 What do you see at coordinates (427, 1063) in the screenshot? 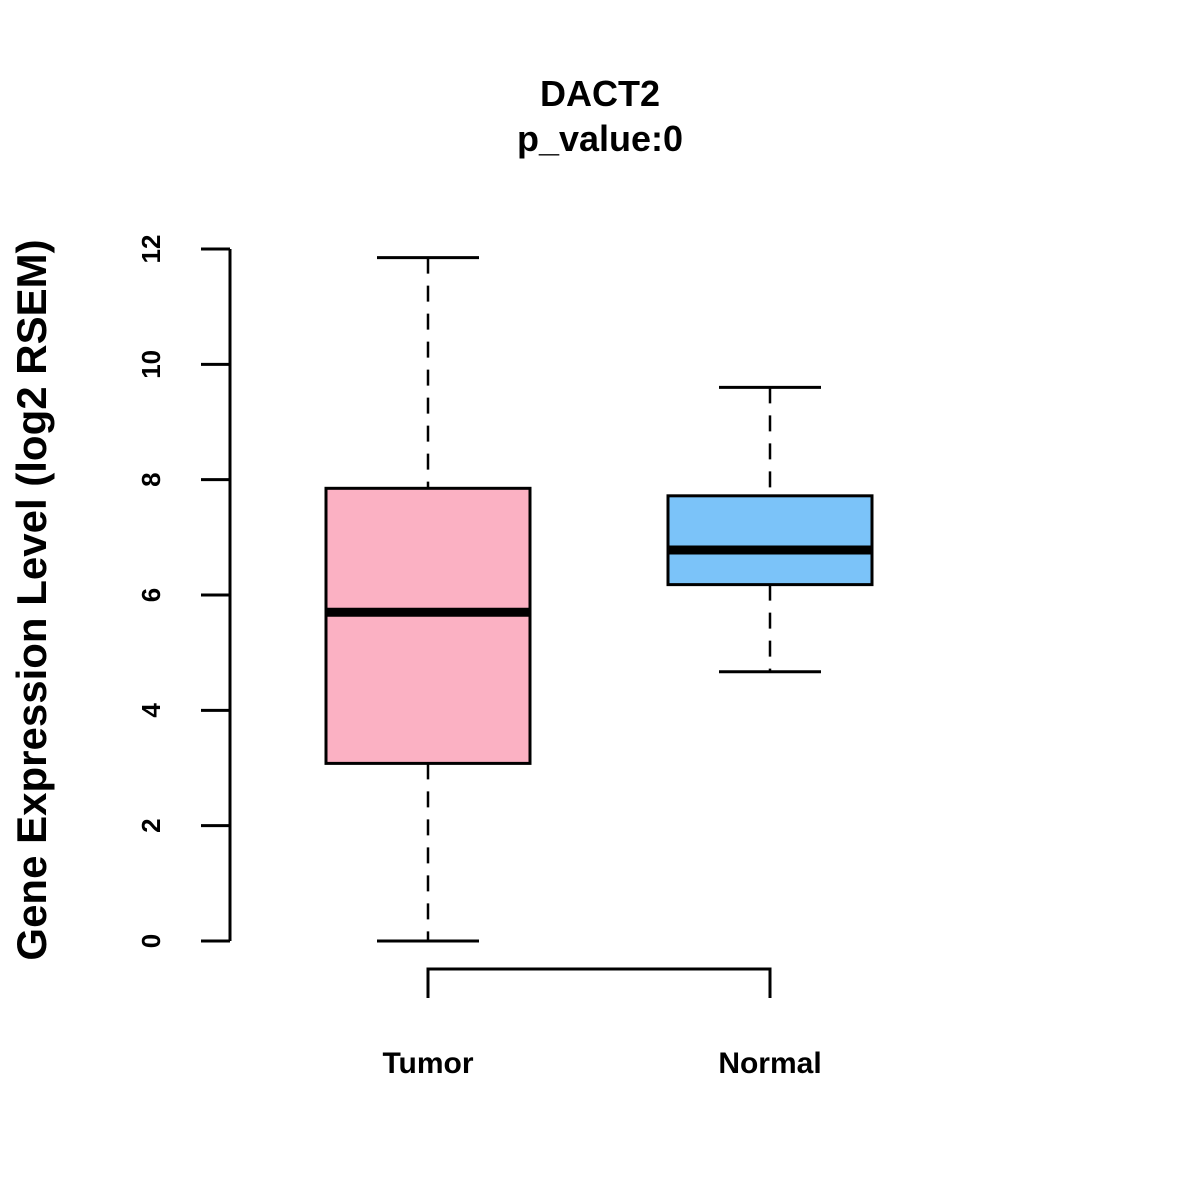
I see `x-label-tumor: Tumor` at bounding box center [427, 1063].